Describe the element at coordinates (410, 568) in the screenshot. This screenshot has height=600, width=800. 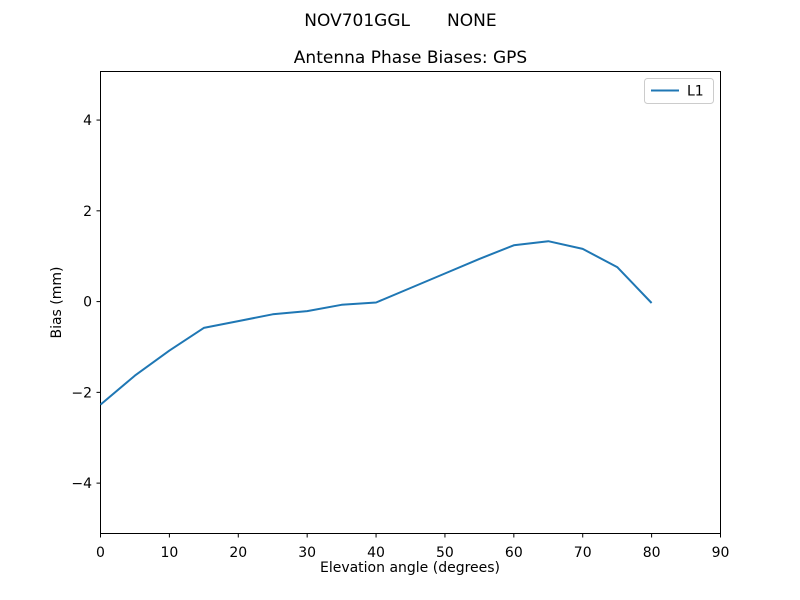
I see `x-axis-label: Elevation angle (degrees)` at that location.